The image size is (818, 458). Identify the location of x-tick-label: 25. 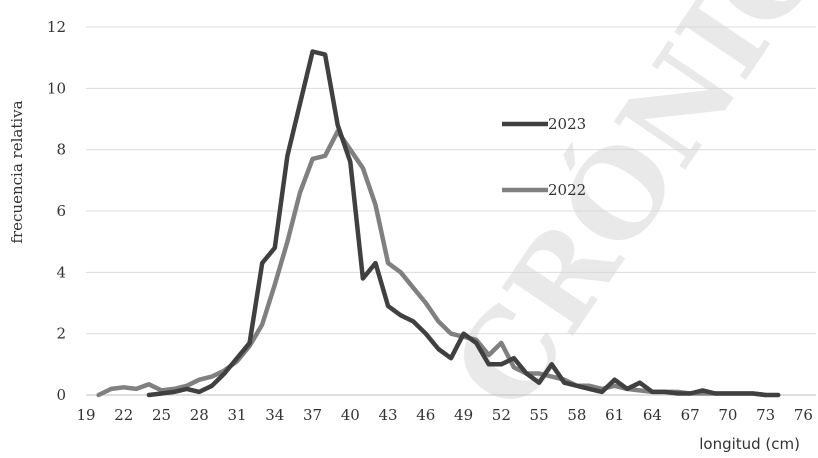
(161, 415).